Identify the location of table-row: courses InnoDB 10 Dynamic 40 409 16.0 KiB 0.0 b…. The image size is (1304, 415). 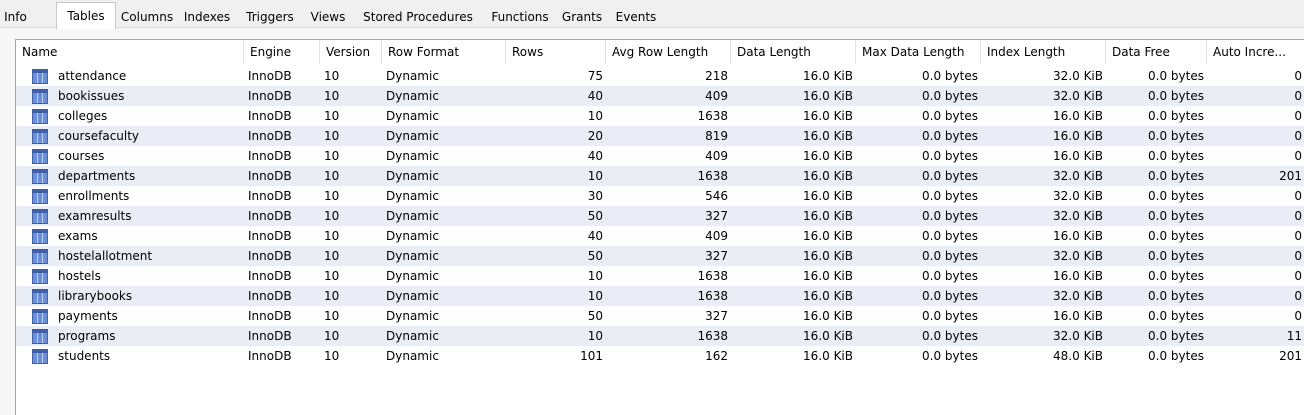
(660, 156).